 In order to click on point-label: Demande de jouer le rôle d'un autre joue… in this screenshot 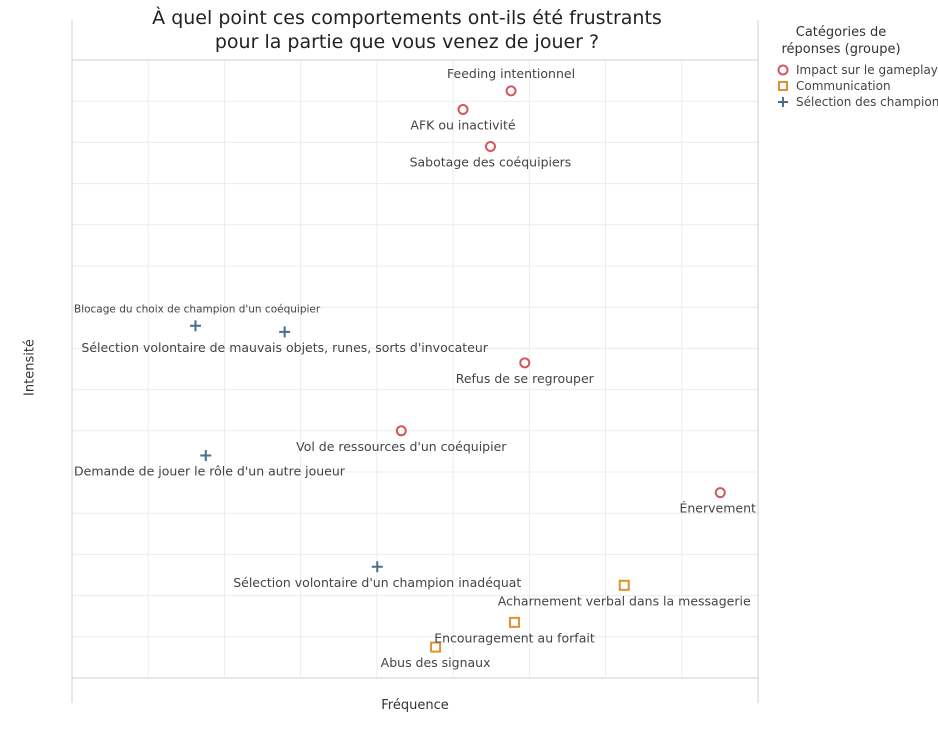, I will do `click(210, 471)`.